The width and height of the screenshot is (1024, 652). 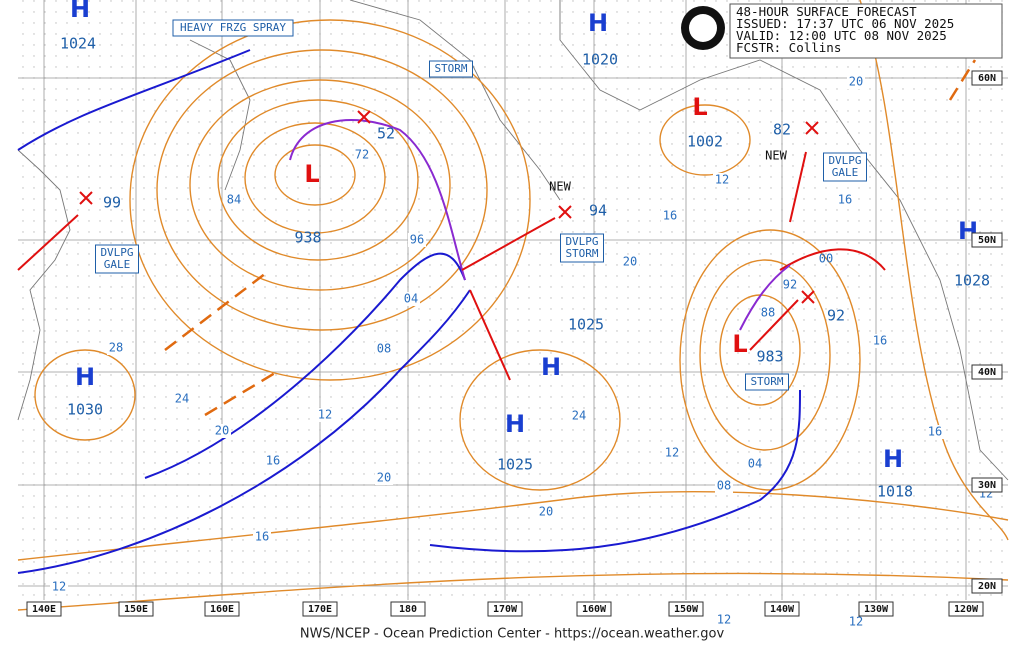 What do you see at coordinates (598, 211) in the screenshot?
I see `low-label: 94` at bounding box center [598, 211].